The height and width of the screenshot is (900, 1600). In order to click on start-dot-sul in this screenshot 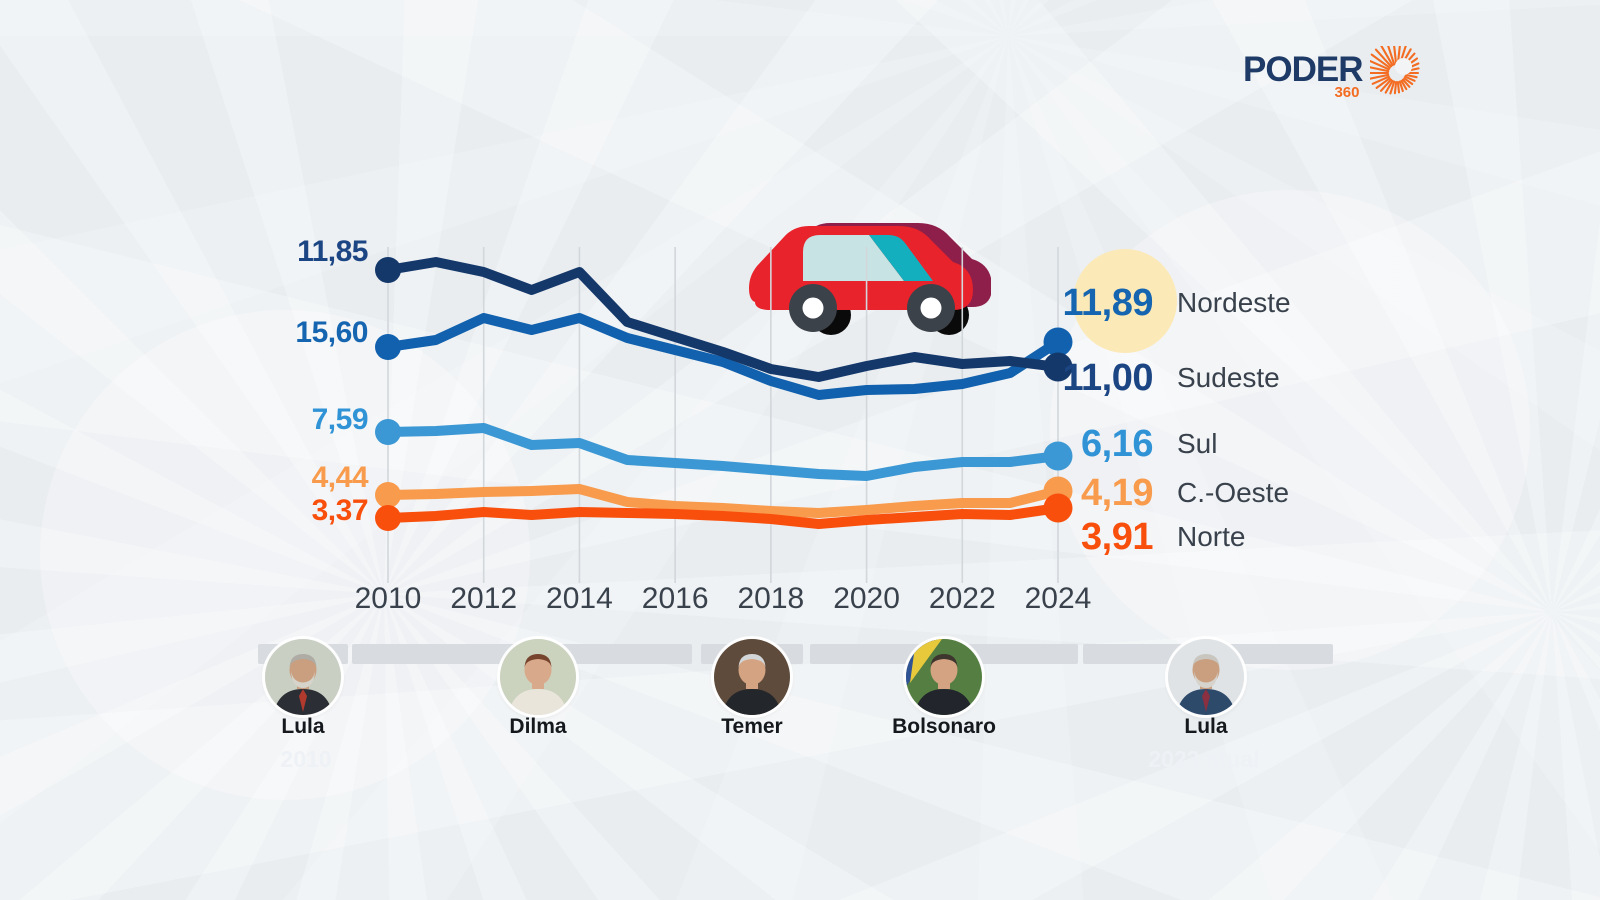, I will do `click(388, 432)`.